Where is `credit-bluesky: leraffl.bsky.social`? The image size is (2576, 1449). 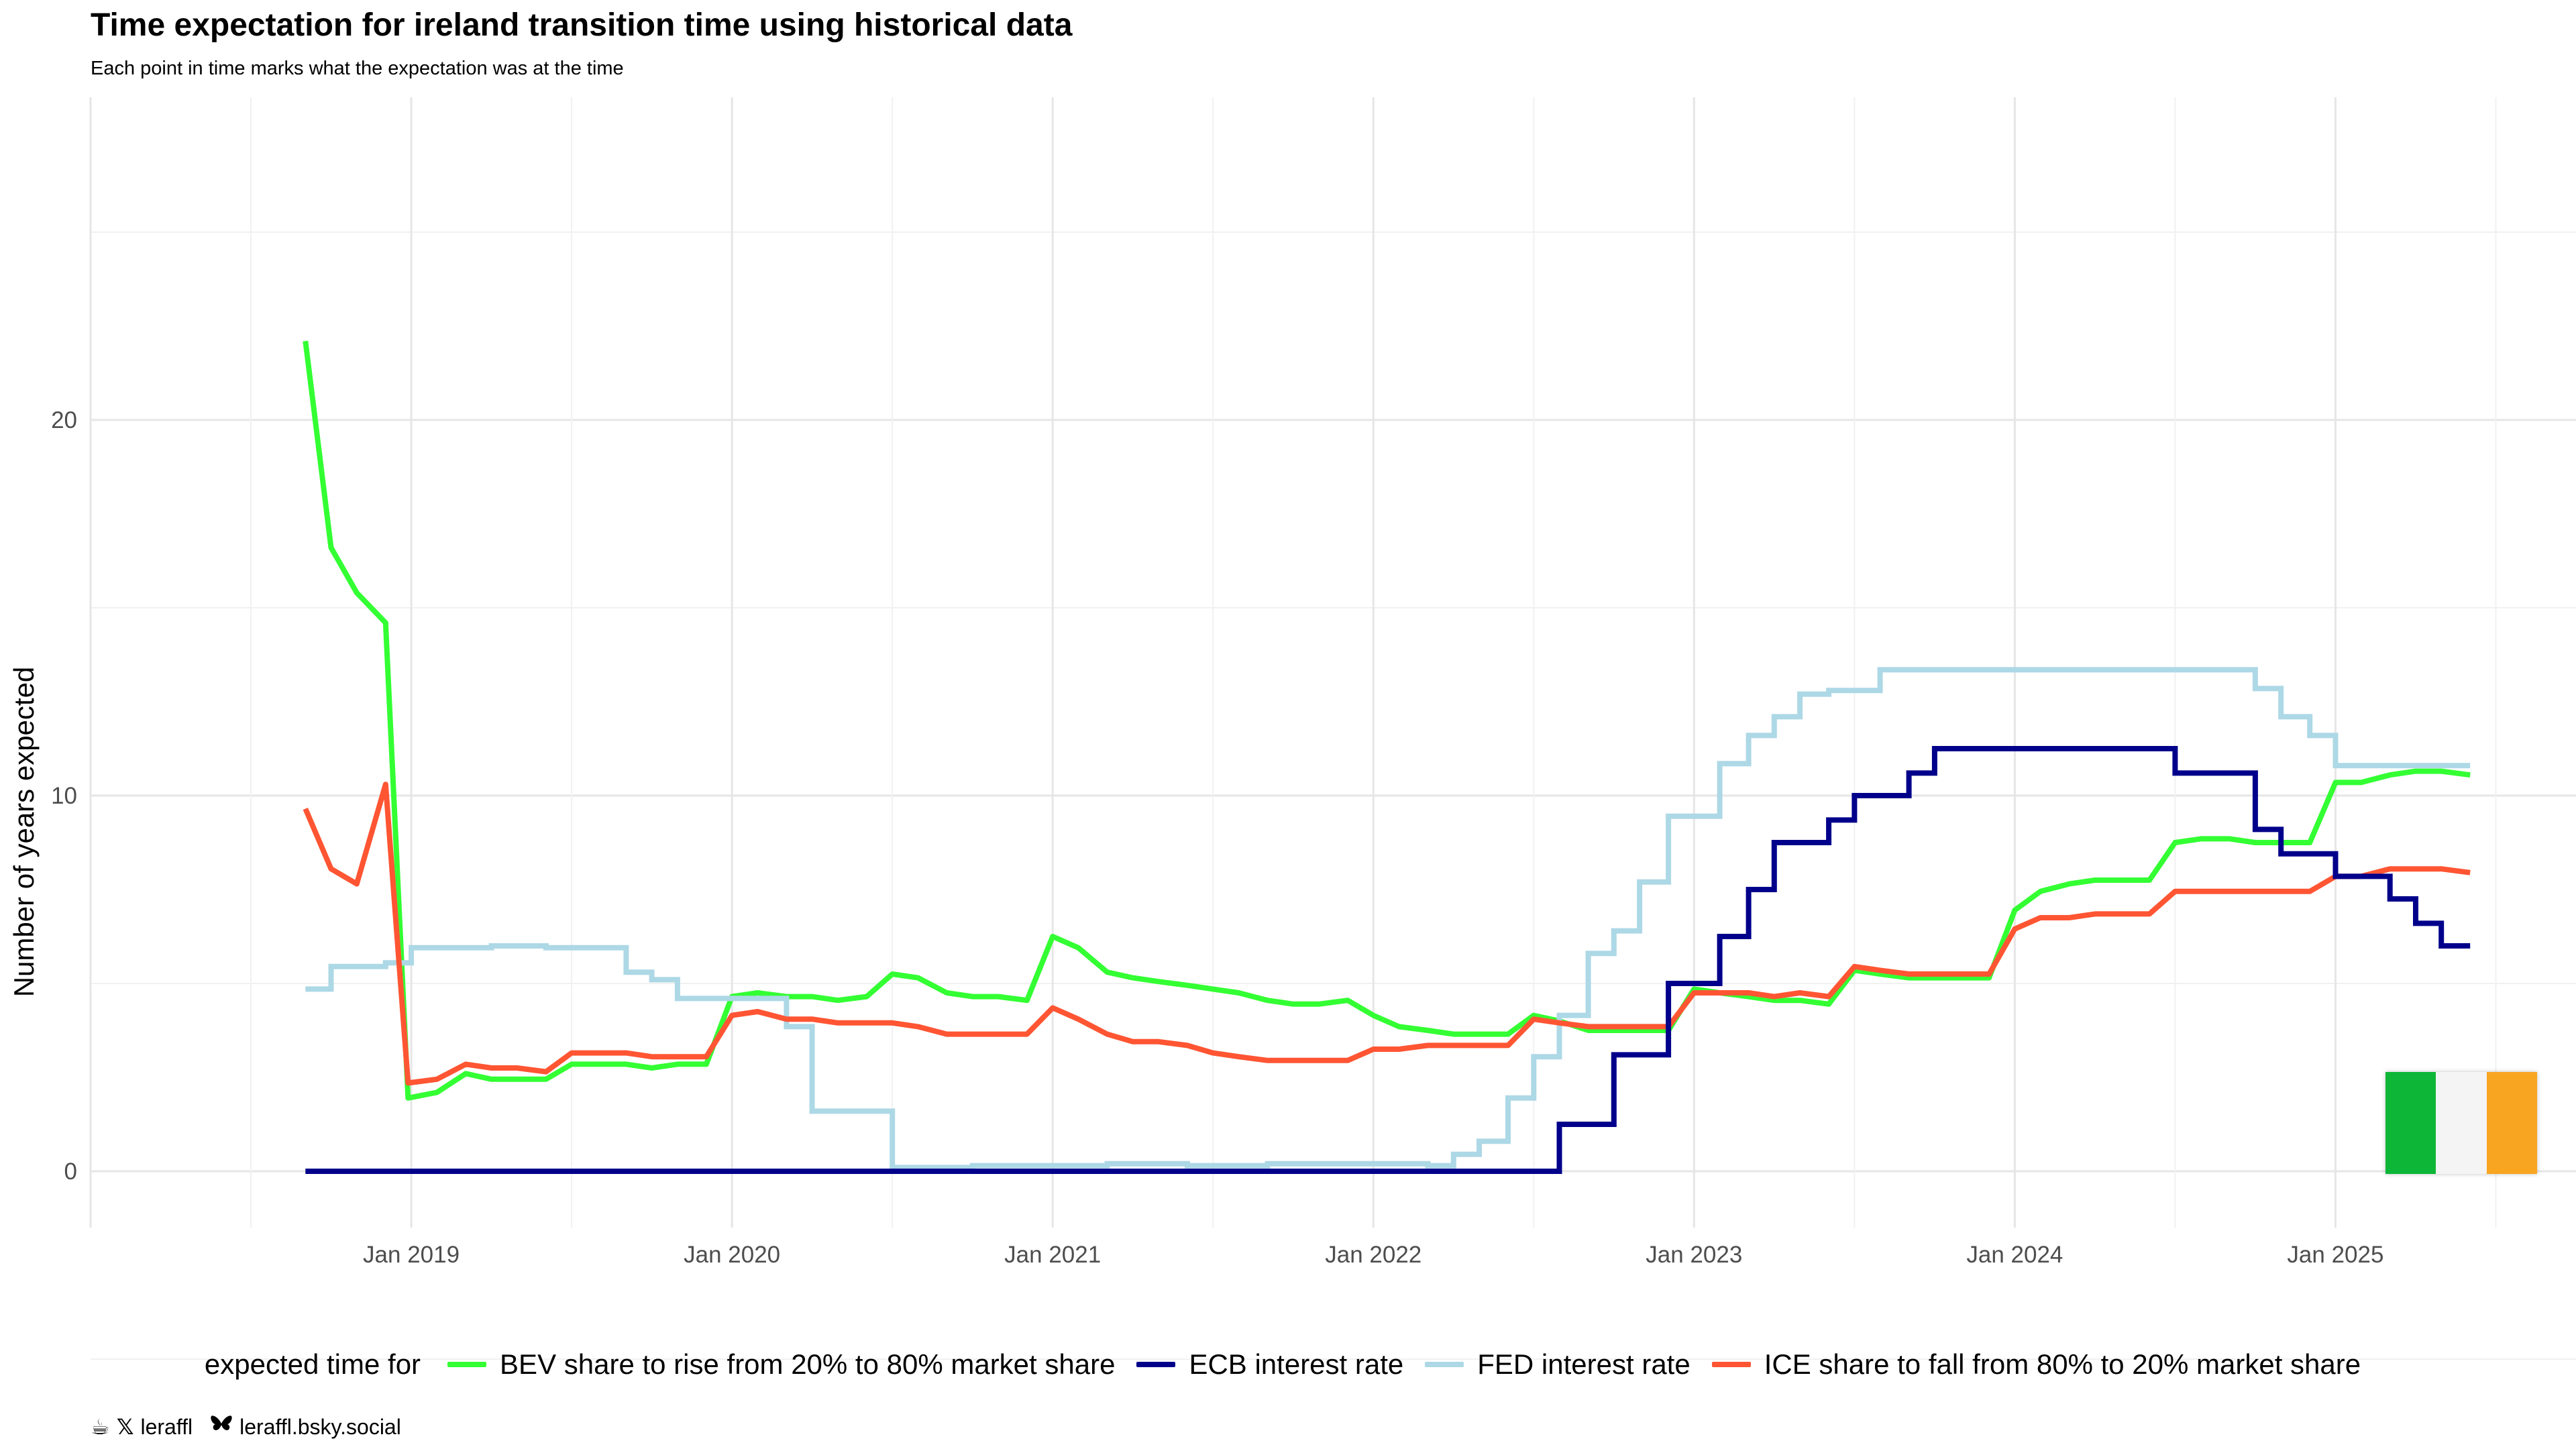
credit-bluesky: leraffl.bsky.social is located at coordinates (320, 1426).